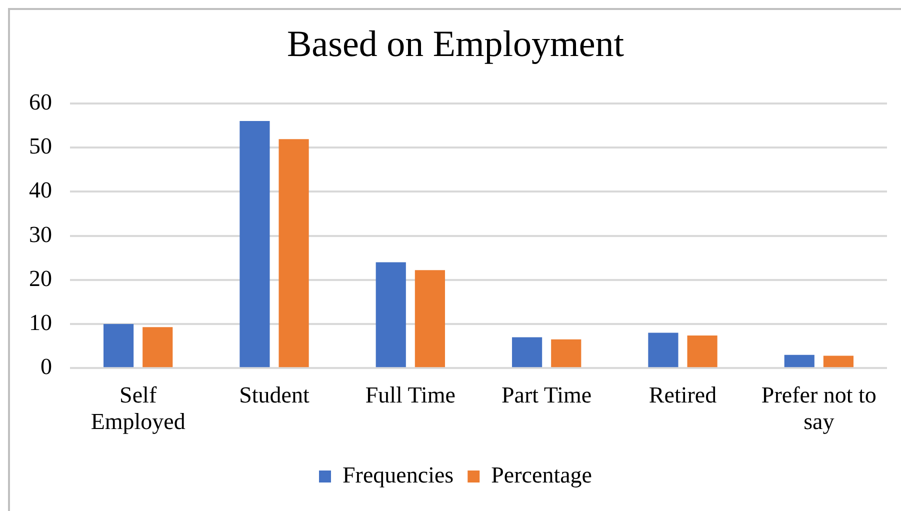  What do you see at coordinates (547, 395) in the screenshot?
I see `x-tick-label: Part Time` at bounding box center [547, 395].